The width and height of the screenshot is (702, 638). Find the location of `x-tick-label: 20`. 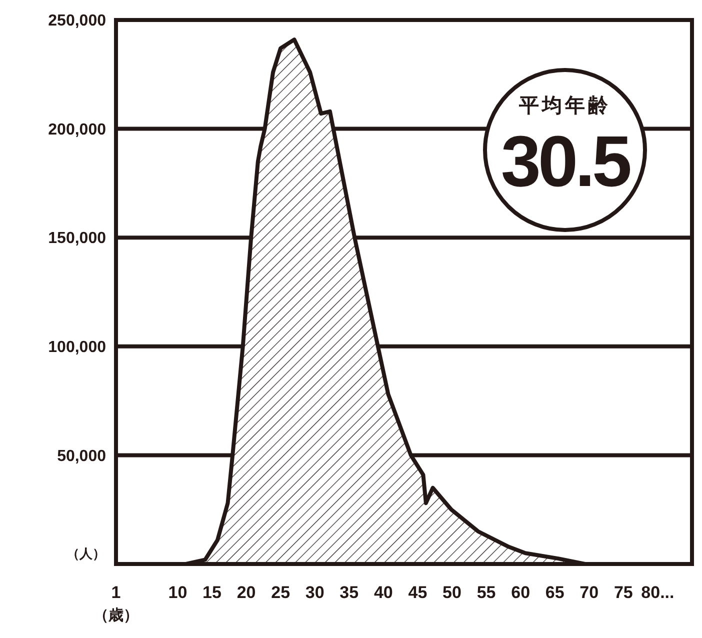

x-tick-label: 20 is located at coordinates (246, 592).